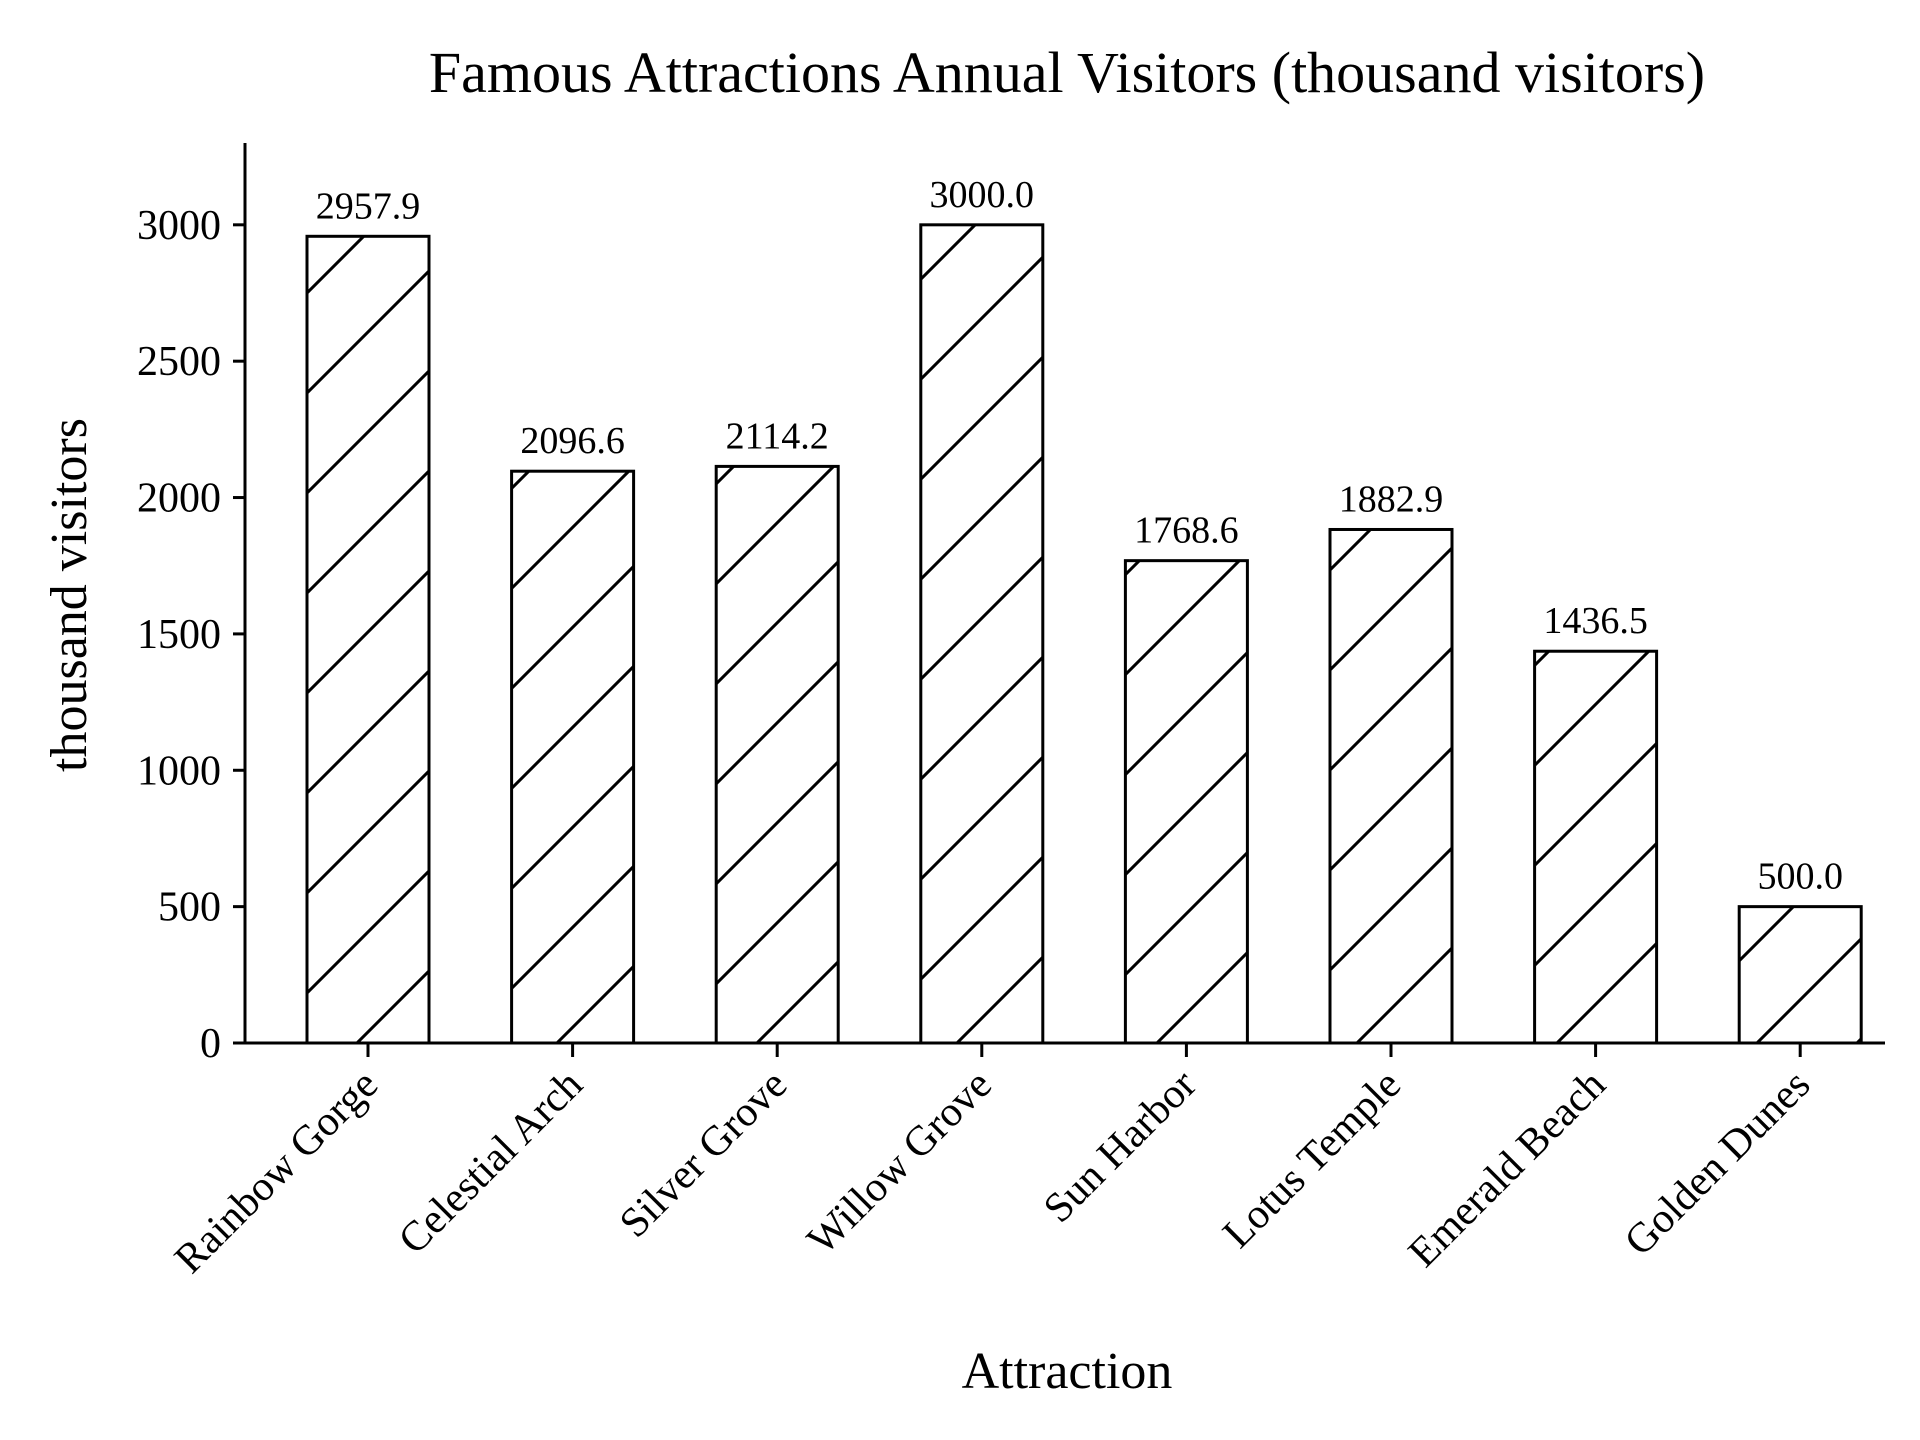 This screenshot has height=1440, width=1920. Describe the element at coordinates (179, 771) in the screenshot. I see `y-tick-label: 1000` at that location.